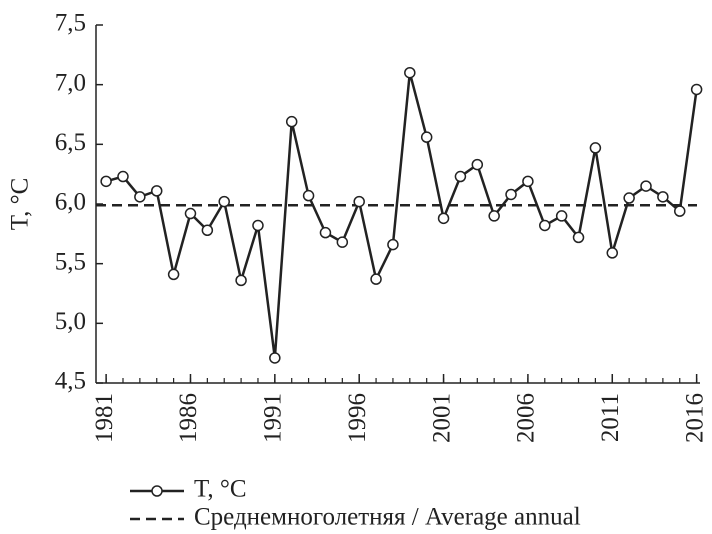  Describe the element at coordinates (441, 418) in the screenshot. I see `x-tick-label: 2001` at that location.